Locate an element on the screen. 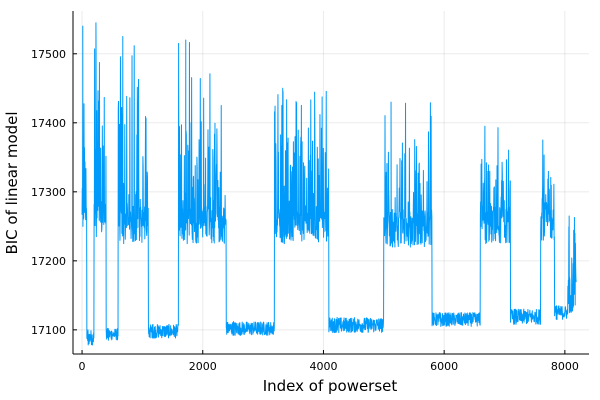 The image size is (600, 400). x-axis-label: Index of powerset is located at coordinates (330, 386).